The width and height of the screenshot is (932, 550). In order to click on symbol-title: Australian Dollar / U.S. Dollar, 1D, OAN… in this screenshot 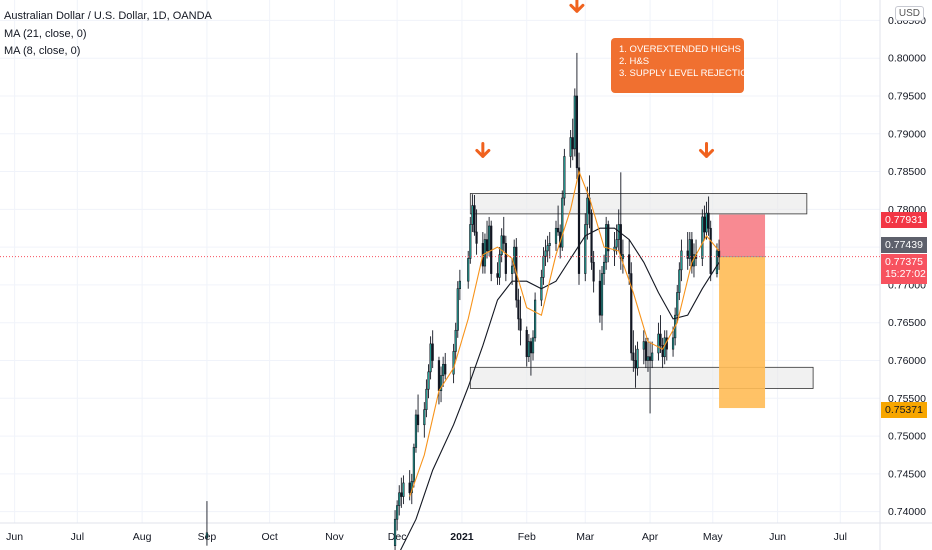, I will do `click(108, 16)`.